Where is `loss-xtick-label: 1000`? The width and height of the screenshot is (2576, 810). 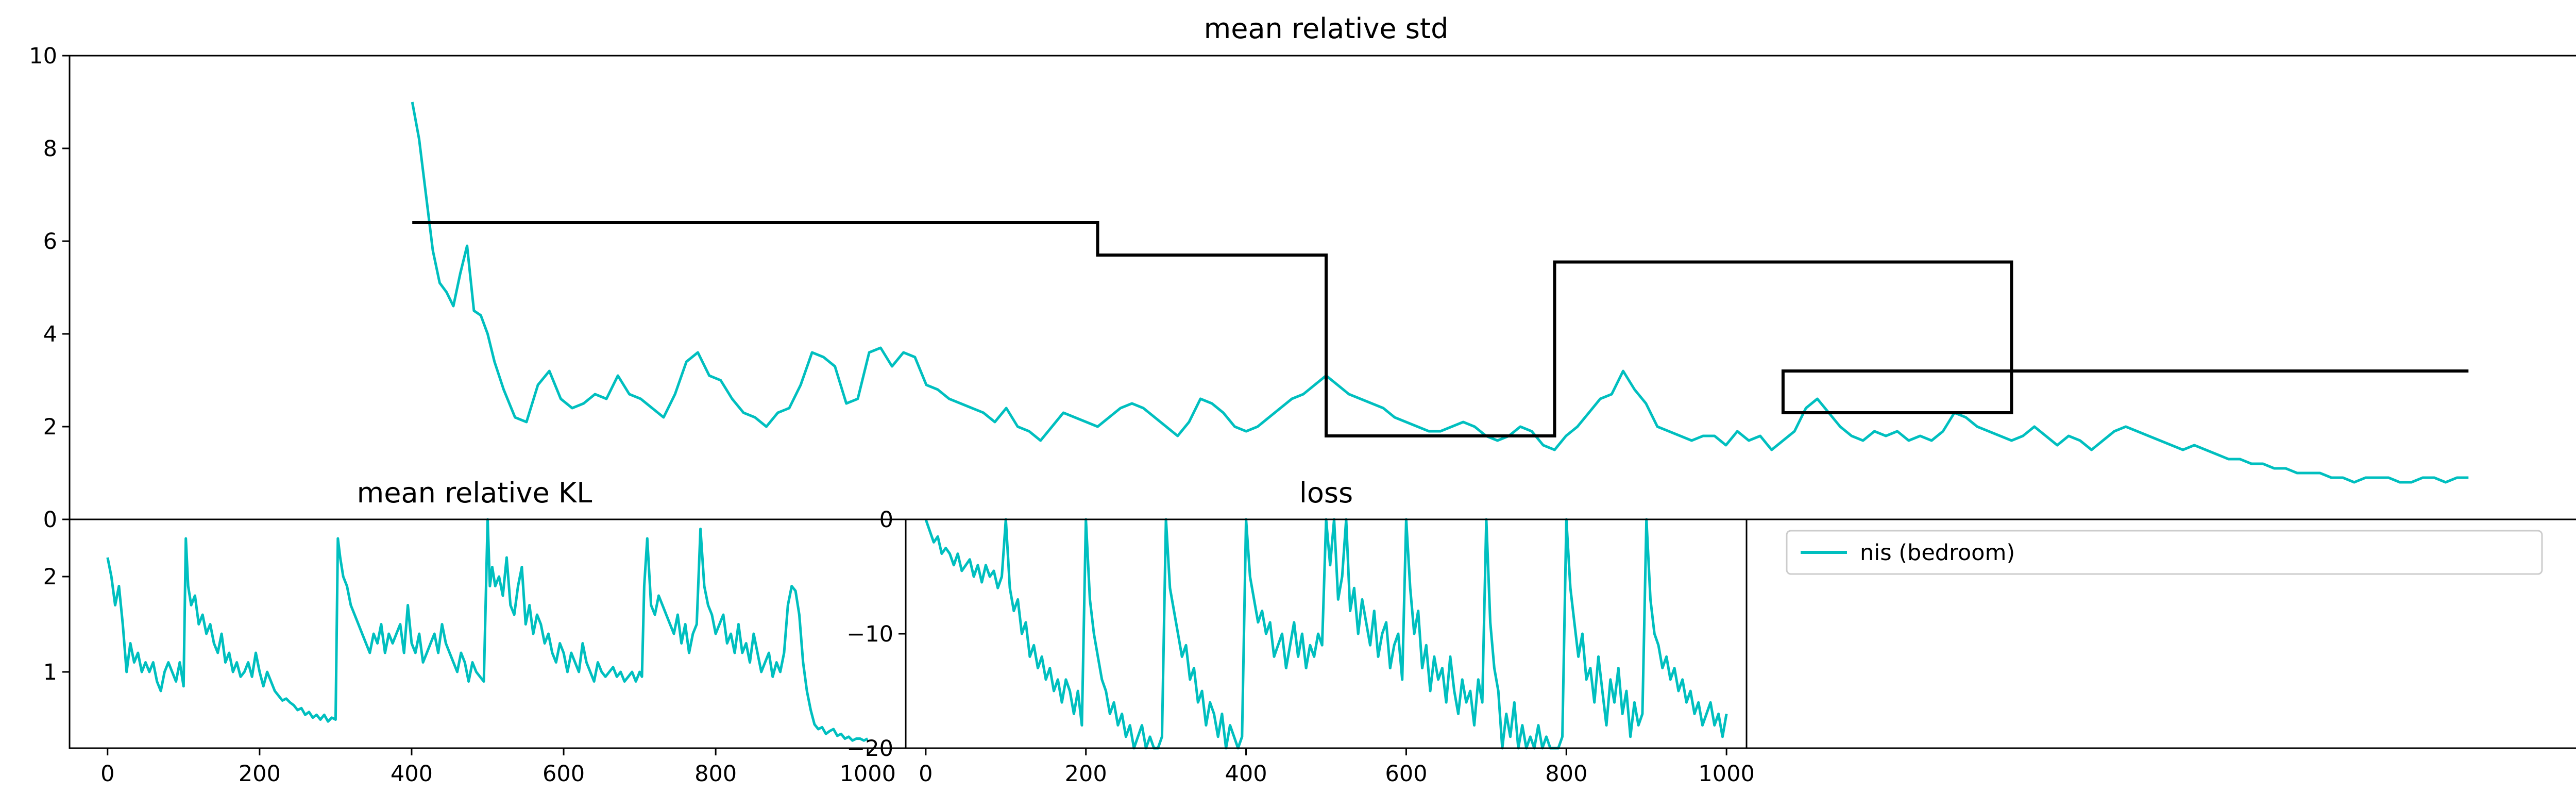
loss-xtick-label: 1000 is located at coordinates (1726, 774).